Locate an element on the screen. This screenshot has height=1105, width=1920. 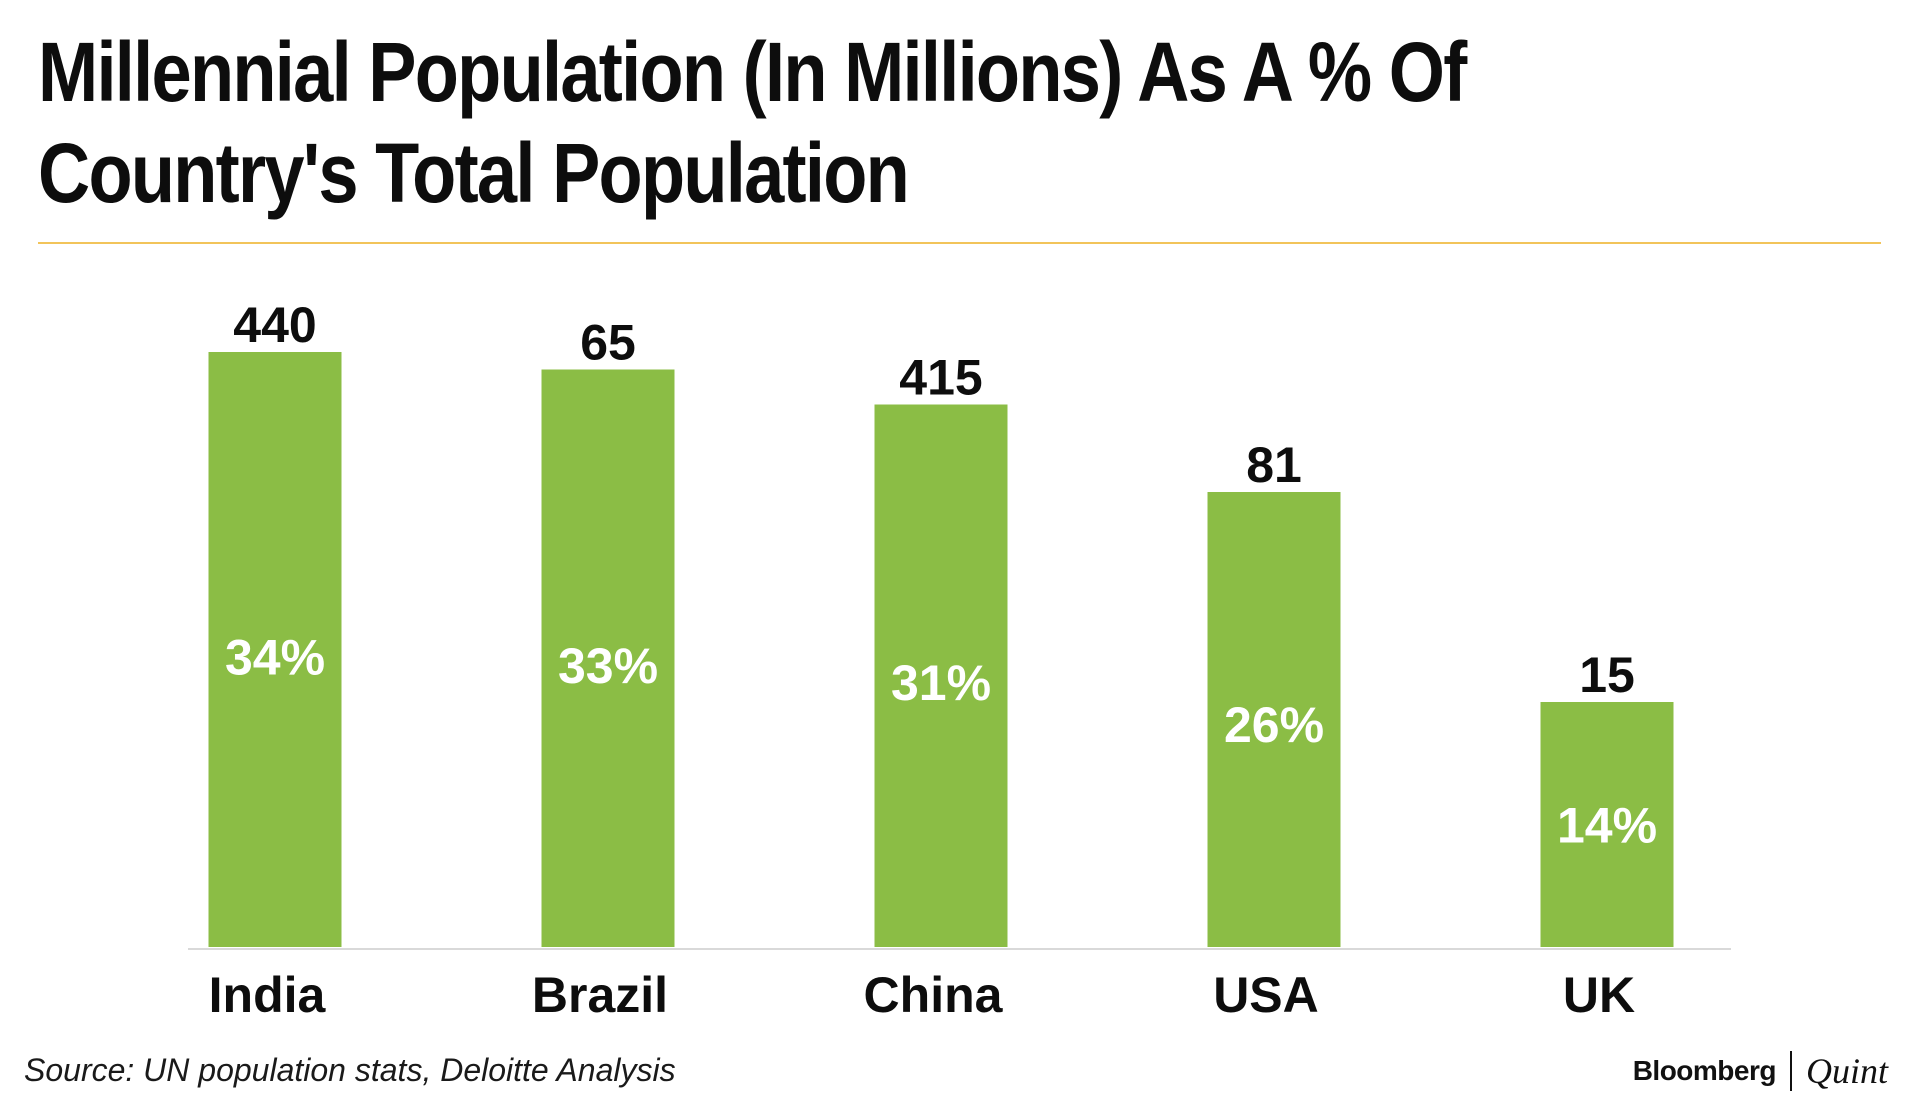
category-label-brazil: Brazil is located at coordinates (600, 995).